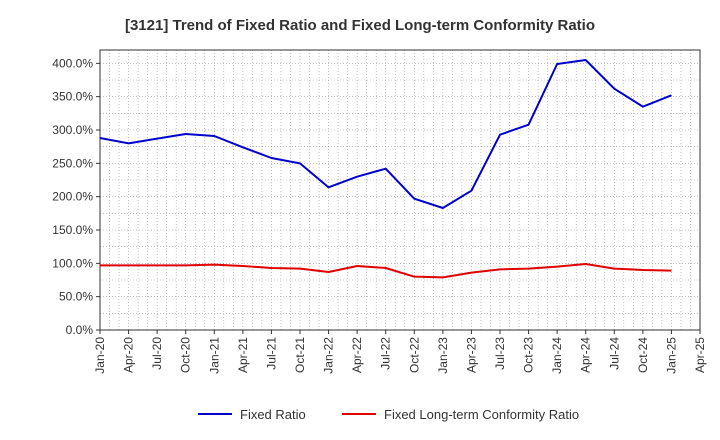 This screenshot has width=720, height=440. Describe the element at coordinates (300, 355) in the screenshot. I see `x-tick-label: Oct-21` at that location.